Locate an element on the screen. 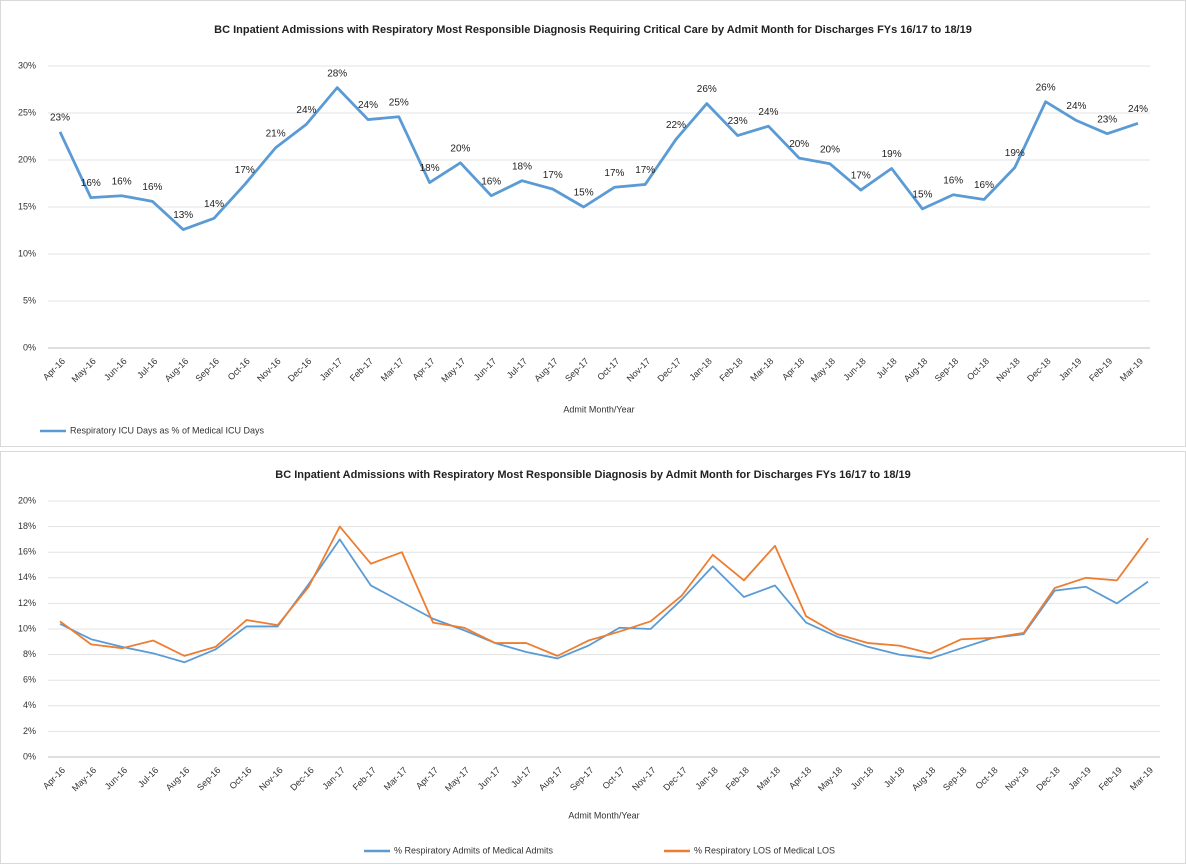  y-tick-label: 30% is located at coordinates (27, 65).